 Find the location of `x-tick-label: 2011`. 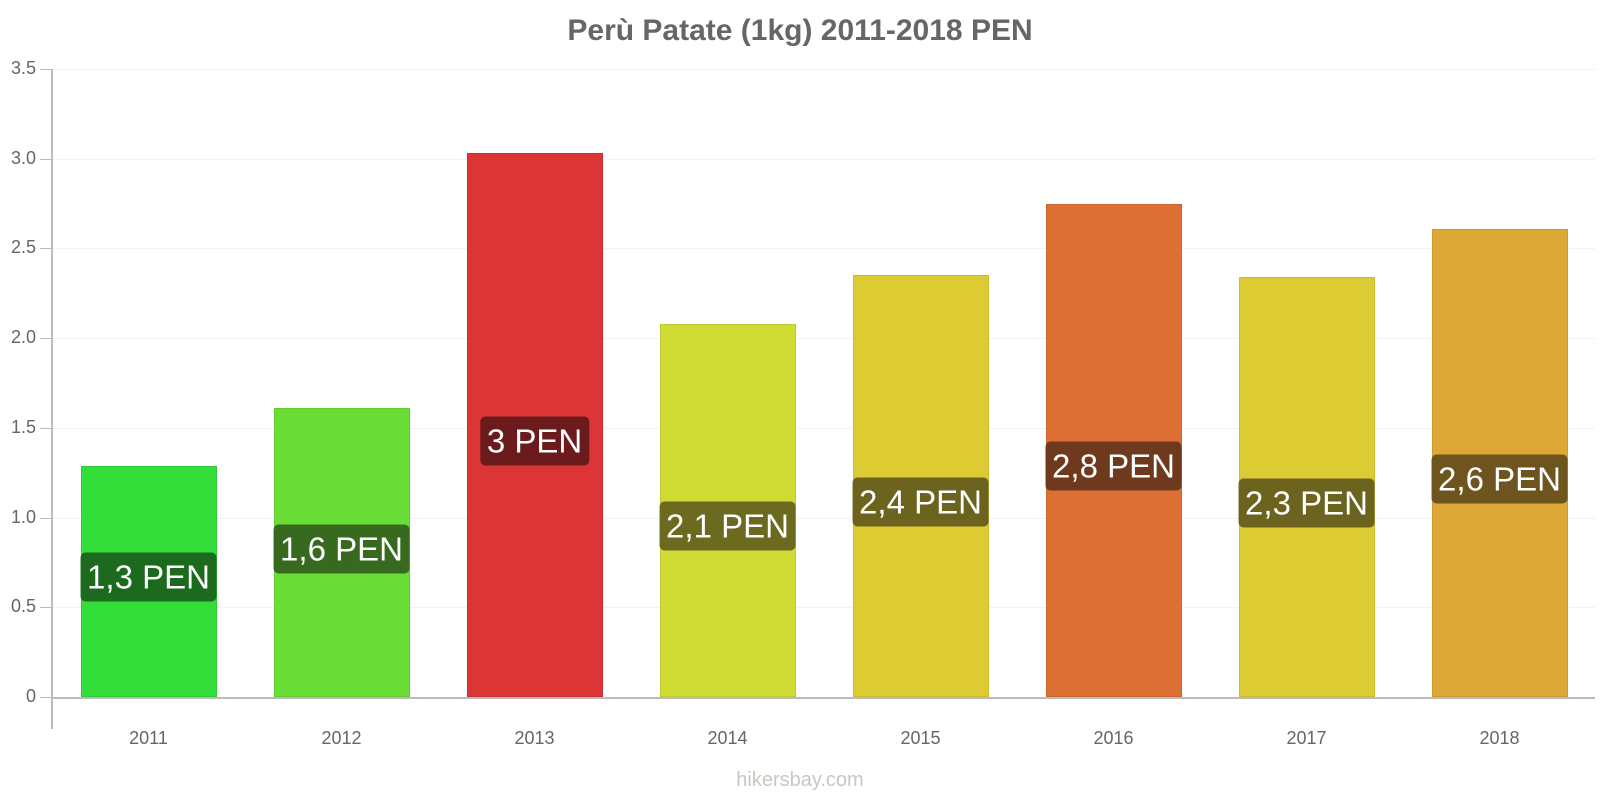

x-tick-label: 2011 is located at coordinates (148, 738).